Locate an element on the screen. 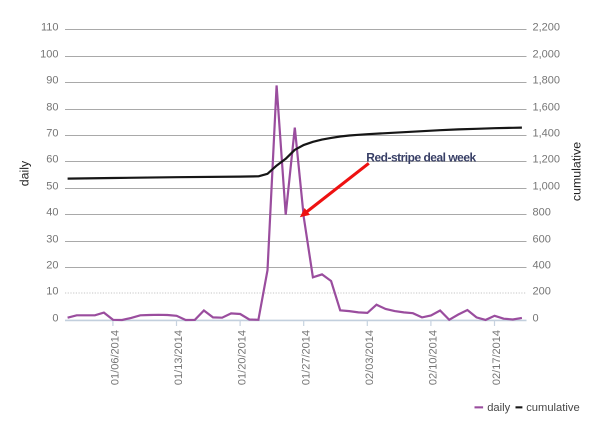  svg-text: 1,400 is located at coordinates (547, 134).